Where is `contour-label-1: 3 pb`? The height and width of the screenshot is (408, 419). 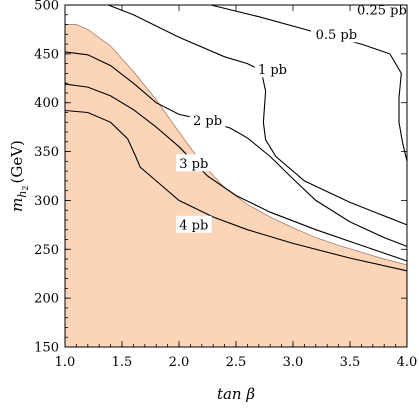 contour-label-1: 3 pb is located at coordinates (193, 164).